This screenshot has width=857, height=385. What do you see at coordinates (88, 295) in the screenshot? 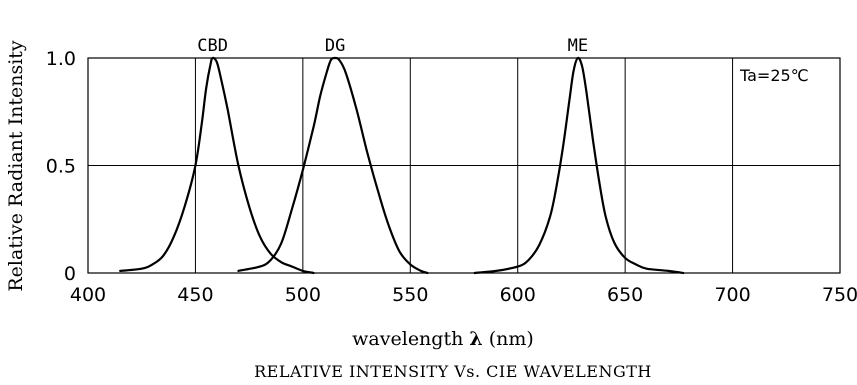
I see `x-tick-label: 400` at bounding box center [88, 295].